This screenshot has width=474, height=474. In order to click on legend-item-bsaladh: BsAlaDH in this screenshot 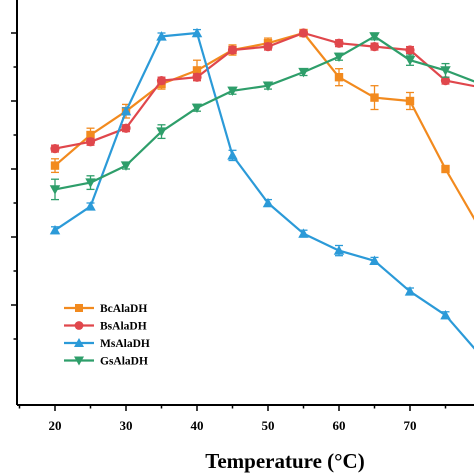, I will do `click(105, 327)`.